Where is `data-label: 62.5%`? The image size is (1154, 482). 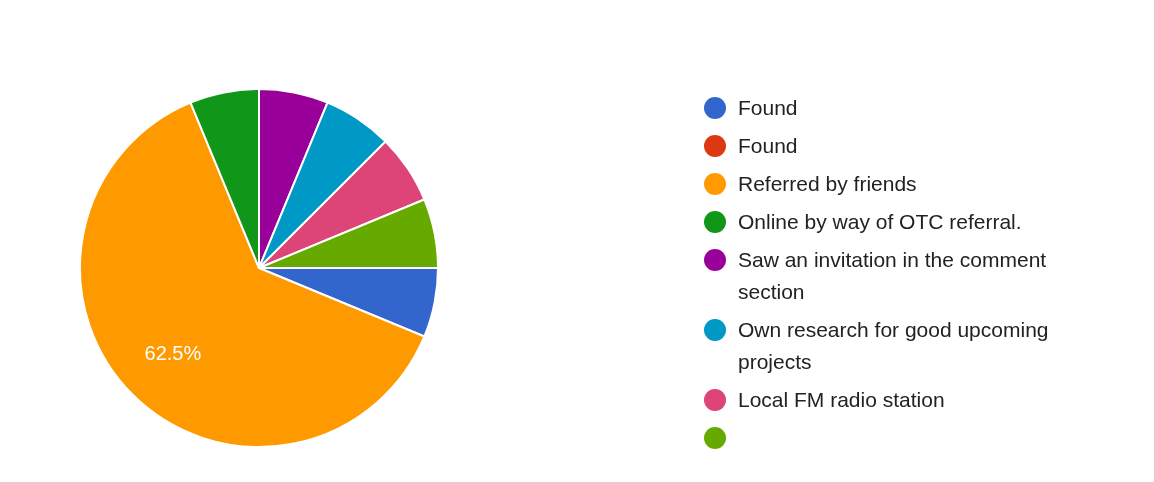 data-label: 62.5% is located at coordinates (173, 352).